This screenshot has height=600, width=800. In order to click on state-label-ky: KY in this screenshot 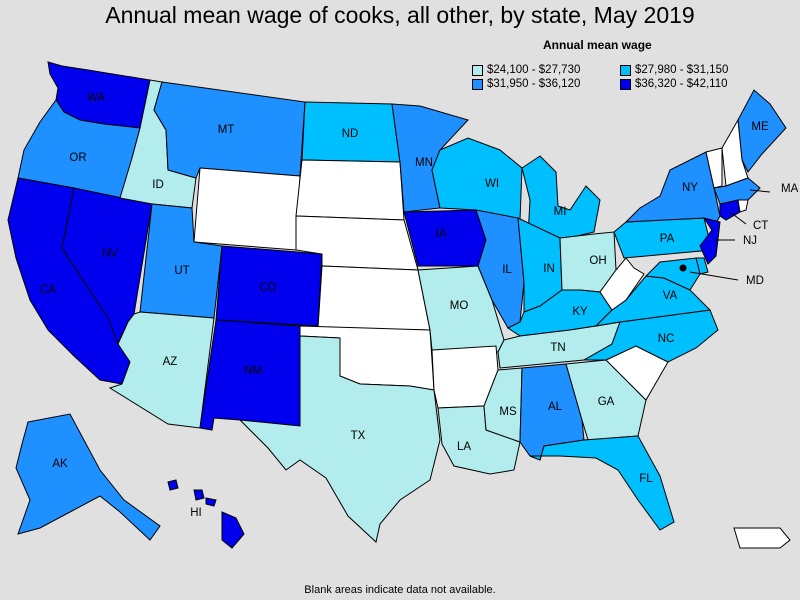, I will do `click(580, 312)`.